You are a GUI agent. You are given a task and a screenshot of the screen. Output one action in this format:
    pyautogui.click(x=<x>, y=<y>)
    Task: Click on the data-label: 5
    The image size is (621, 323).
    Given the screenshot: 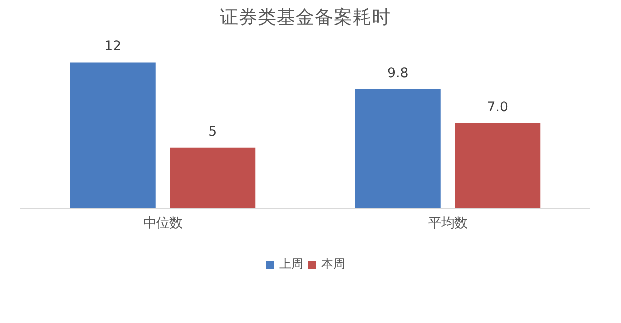 What is the action you would take?
    pyautogui.click(x=213, y=132)
    